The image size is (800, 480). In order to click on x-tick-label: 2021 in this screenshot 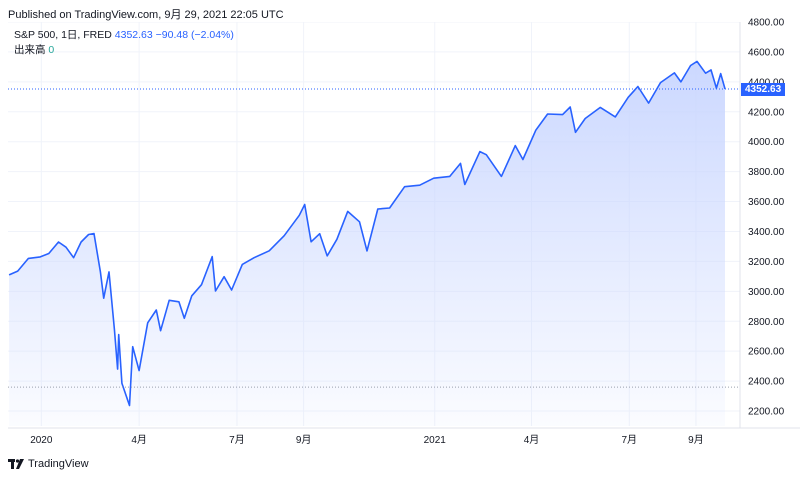, I will do `click(435, 440)`.